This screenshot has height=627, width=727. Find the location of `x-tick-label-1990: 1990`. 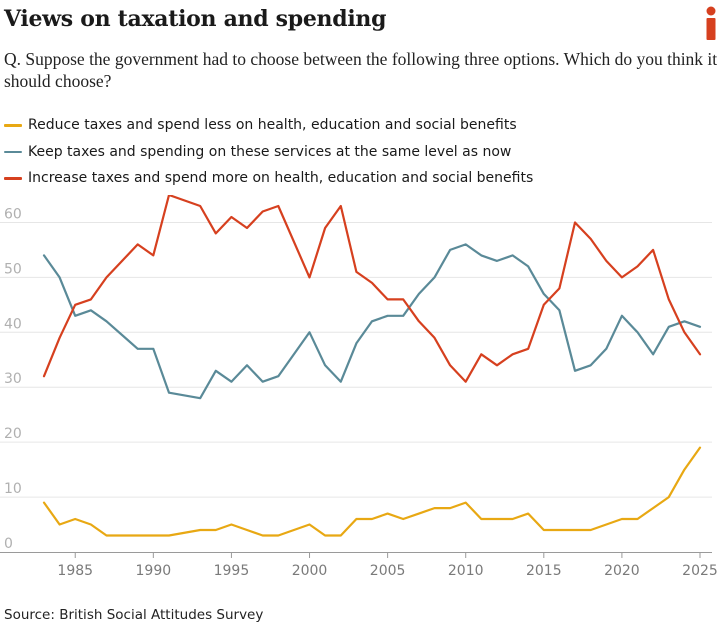

x-tick-label-1990: 1990 is located at coordinates (154, 571).